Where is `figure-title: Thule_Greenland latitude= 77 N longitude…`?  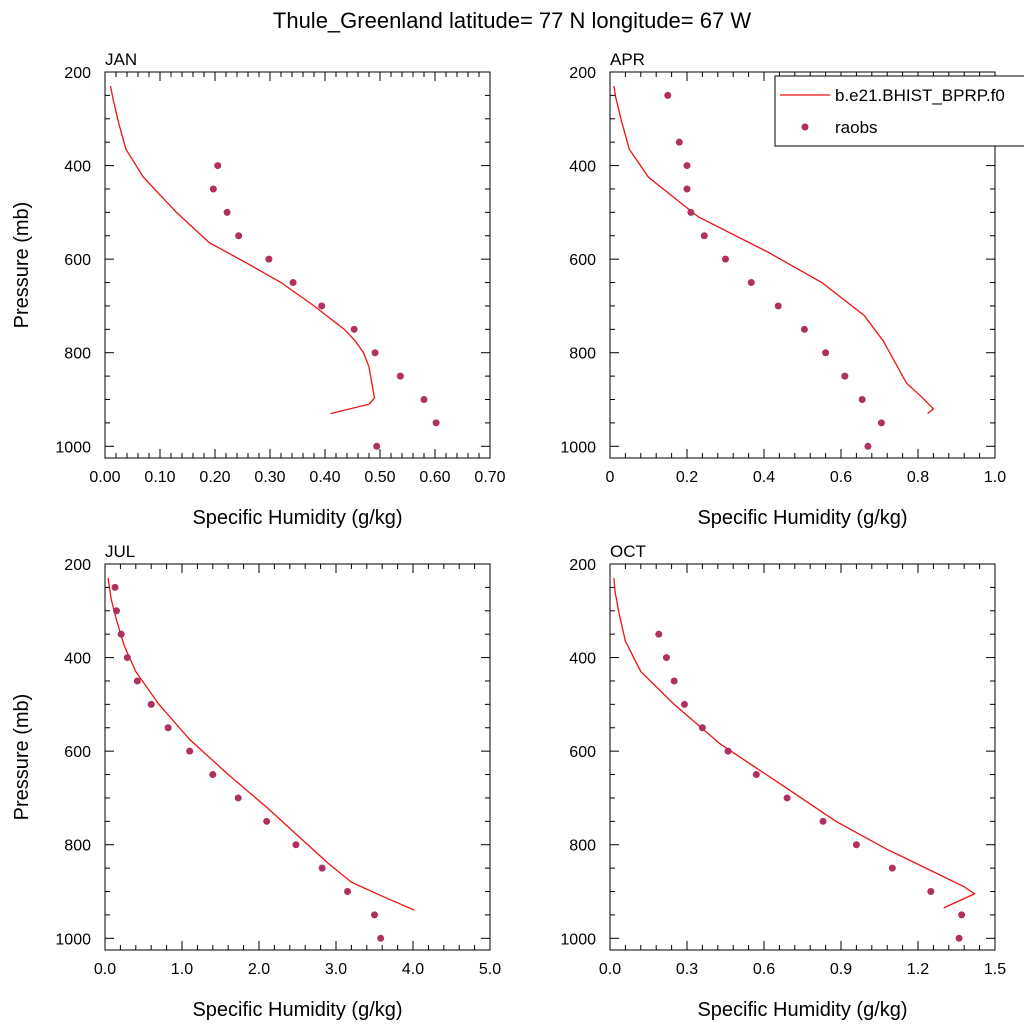
figure-title: Thule_Greenland latitude= 77 N longitude… is located at coordinates (512, 20).